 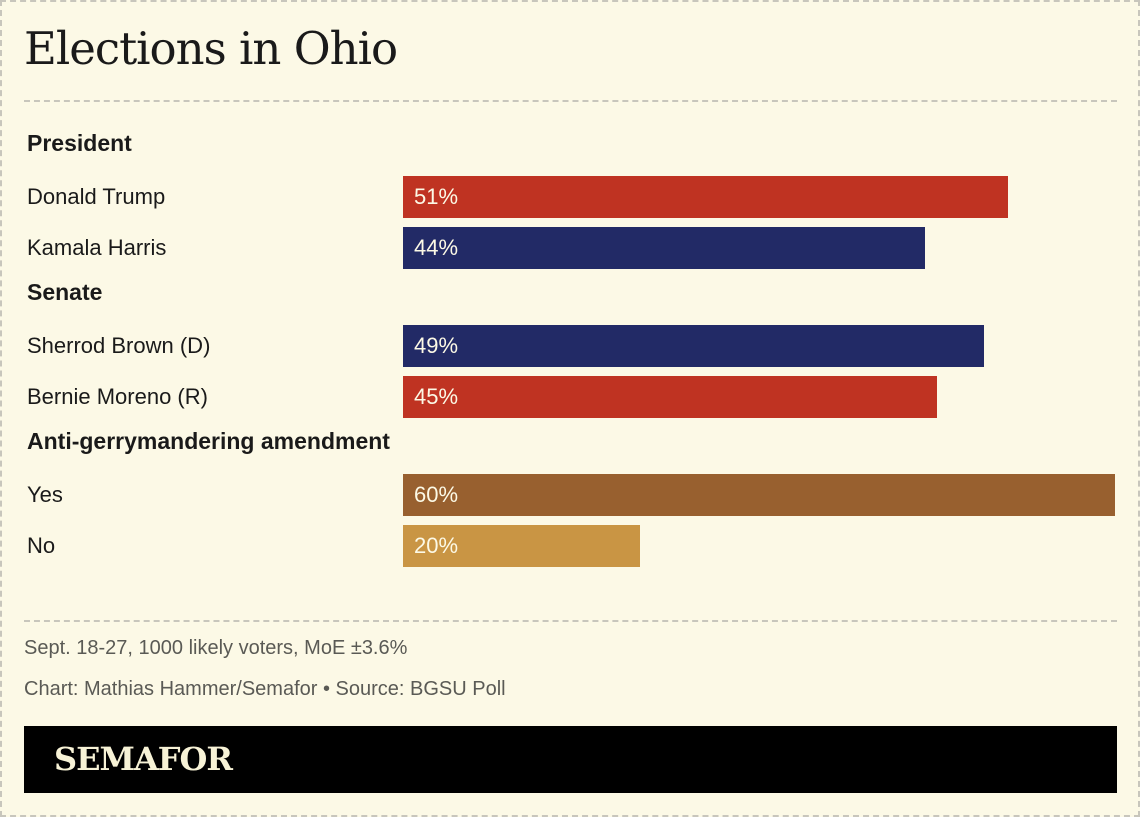 I want to click on bar-label: No, so click(x=41, y=545).